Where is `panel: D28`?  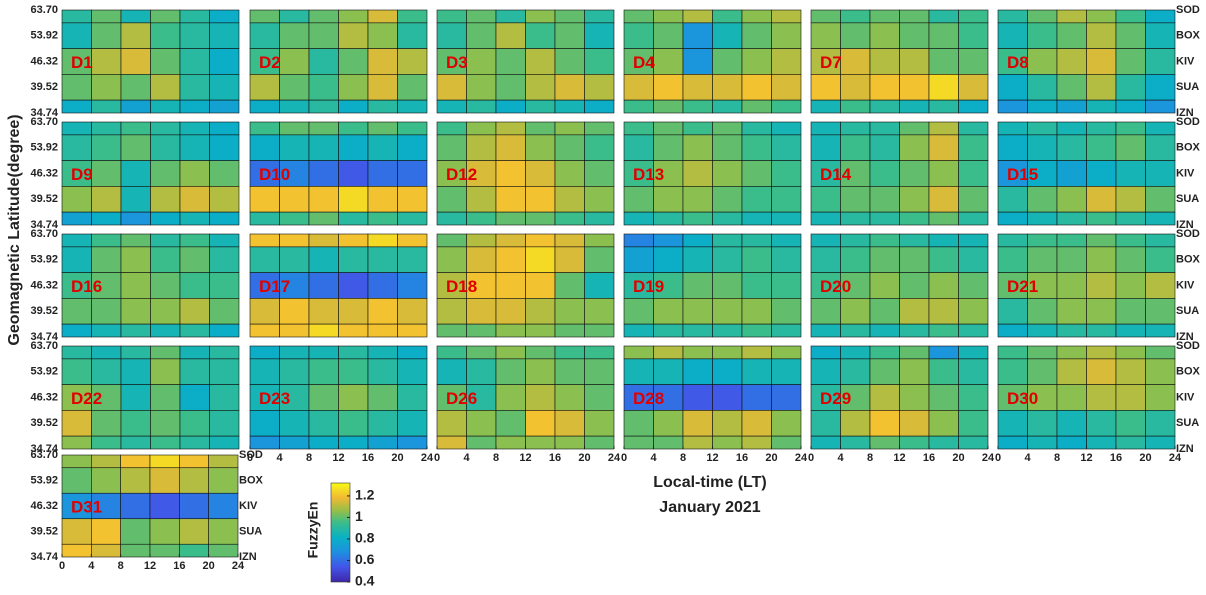 panel: D28 is located at coordinates (712, 397).